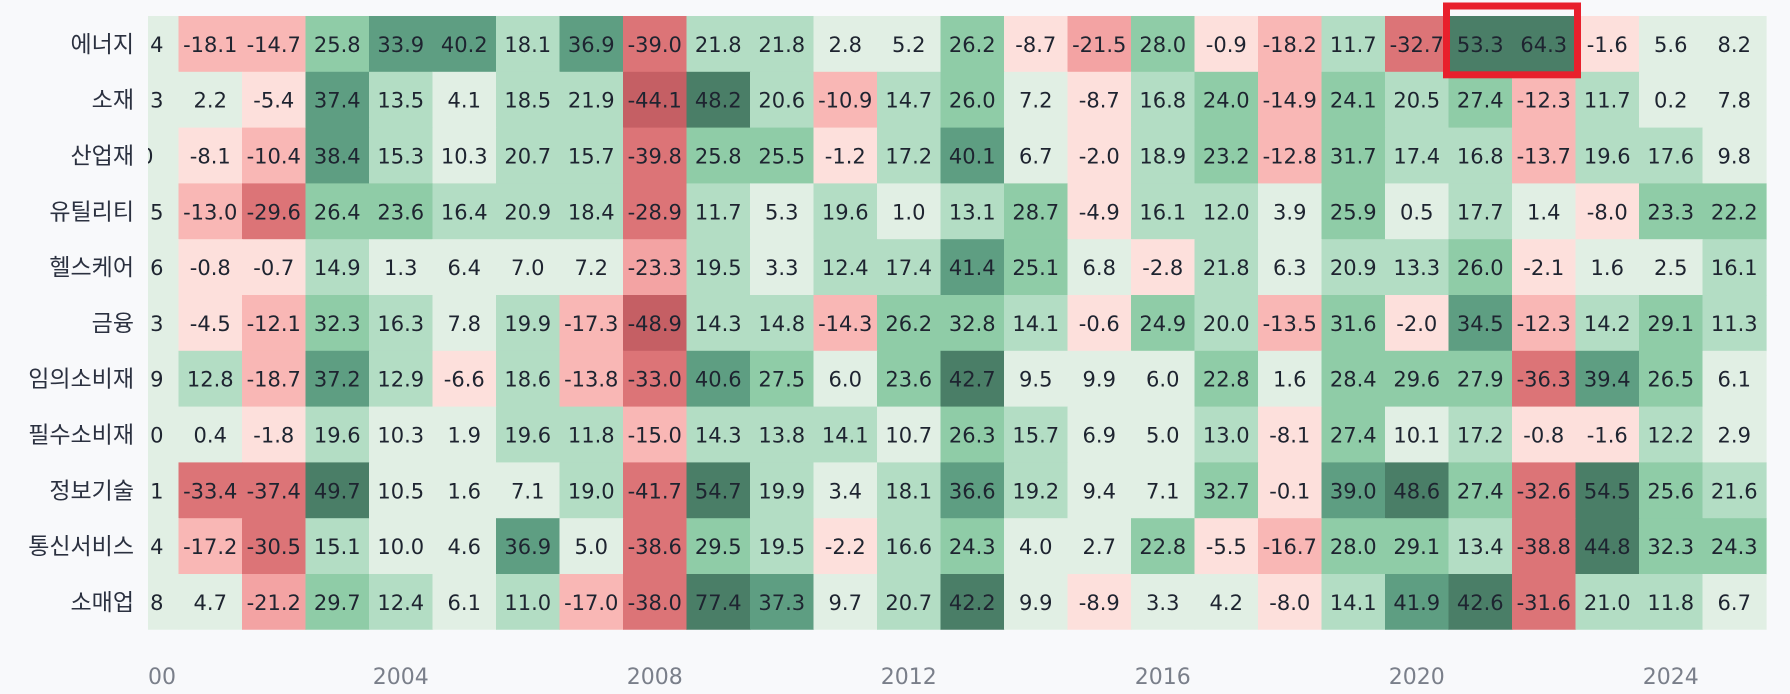  I want to click on cell-value-label: 26.3, so click(972, 436).